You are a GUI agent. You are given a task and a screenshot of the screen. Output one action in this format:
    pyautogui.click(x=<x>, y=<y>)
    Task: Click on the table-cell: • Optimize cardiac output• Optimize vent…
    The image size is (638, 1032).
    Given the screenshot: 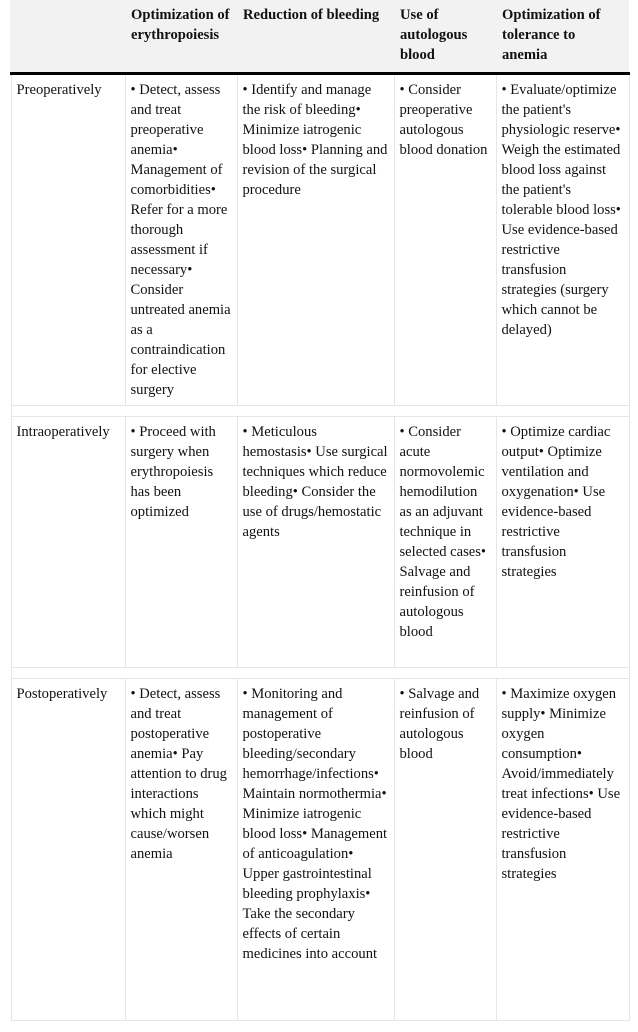 What is the action you would take?
    pyautogui.click(x=562, y=542)
    